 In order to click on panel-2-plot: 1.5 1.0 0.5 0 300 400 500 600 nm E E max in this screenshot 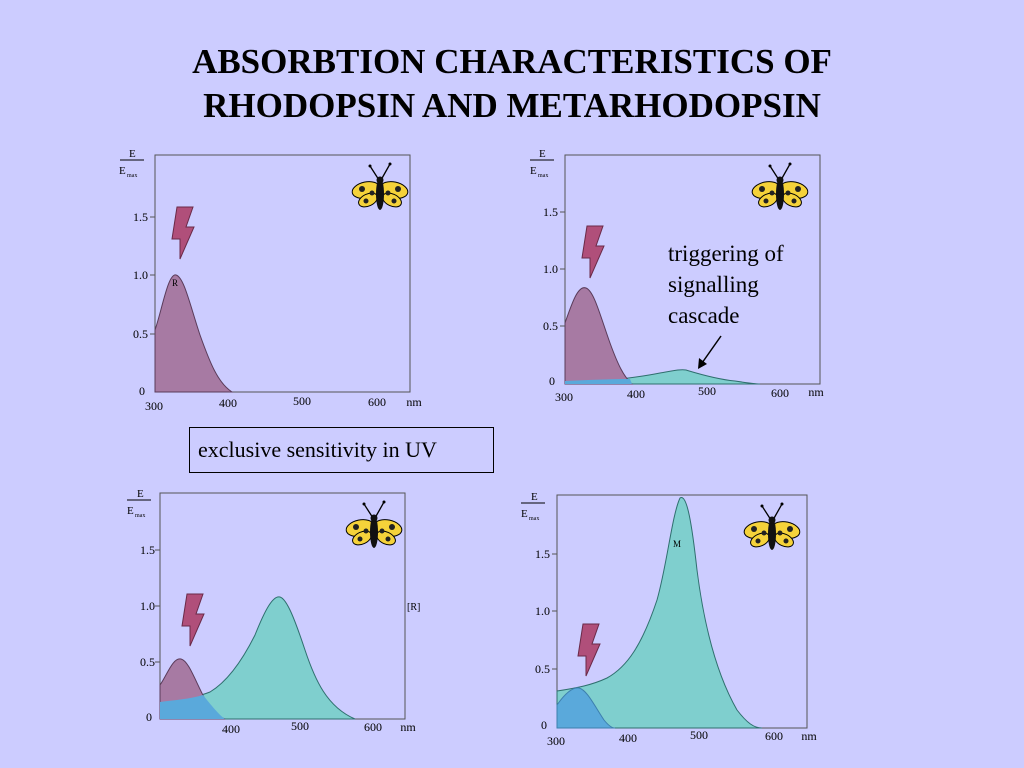, I will do `click(677, 276)`.